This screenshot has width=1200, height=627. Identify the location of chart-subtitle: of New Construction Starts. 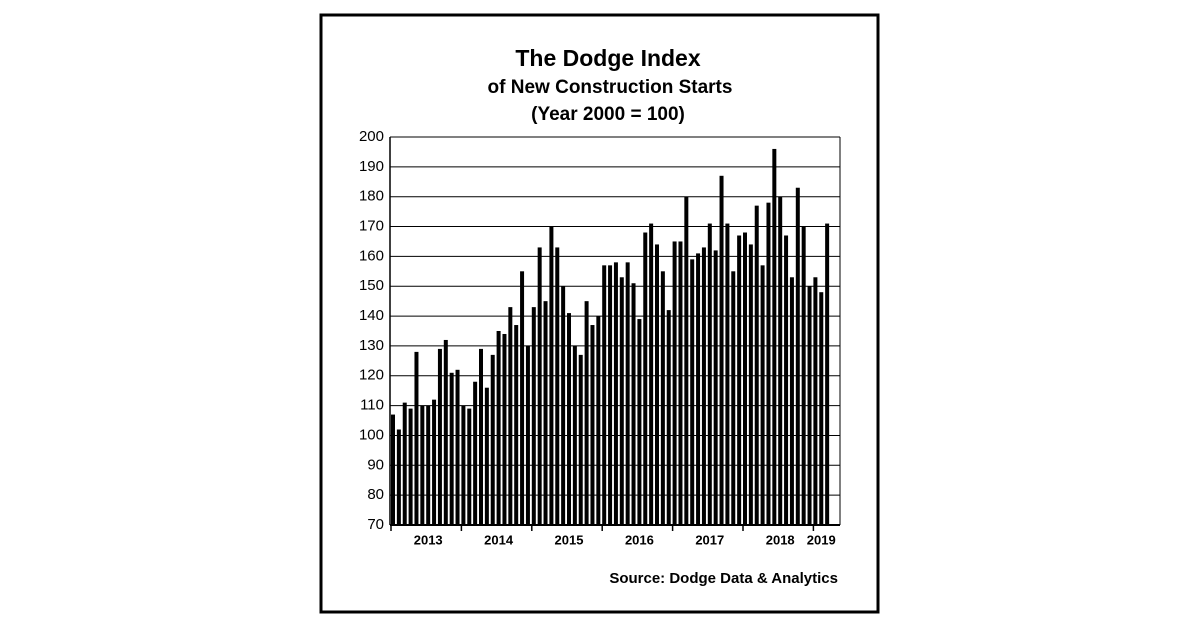
(610, 87).